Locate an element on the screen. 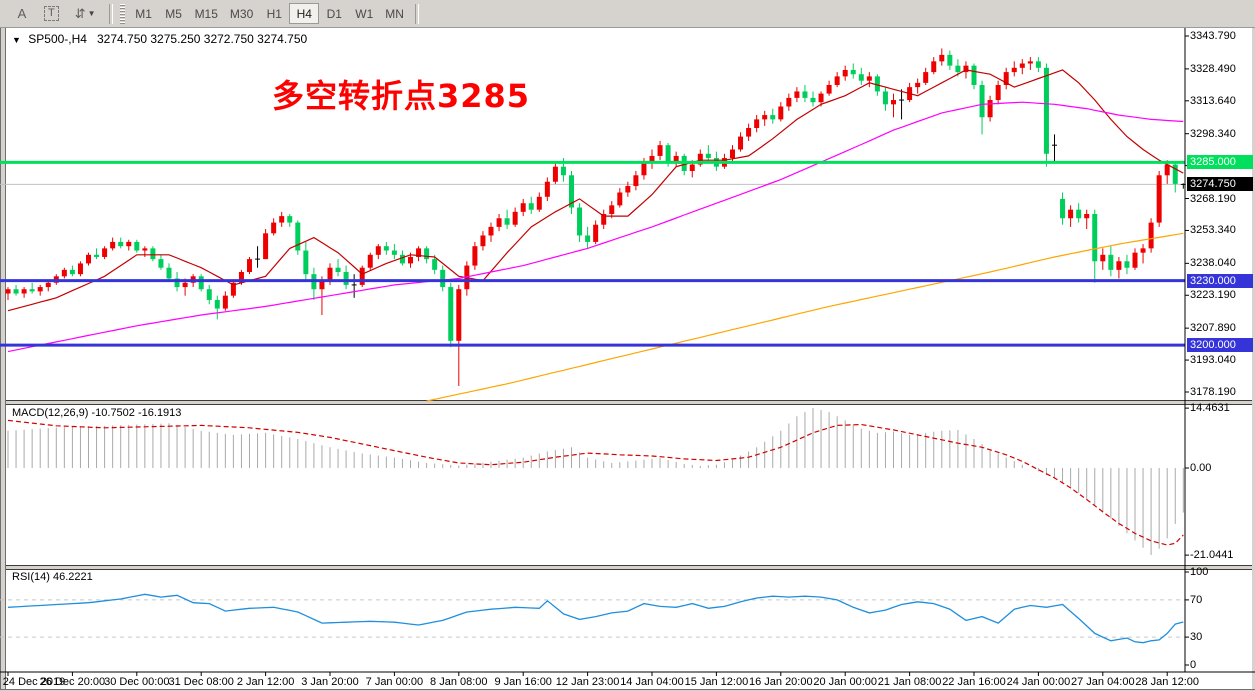  label-tool-button: T is located at coordinates (51, 14).